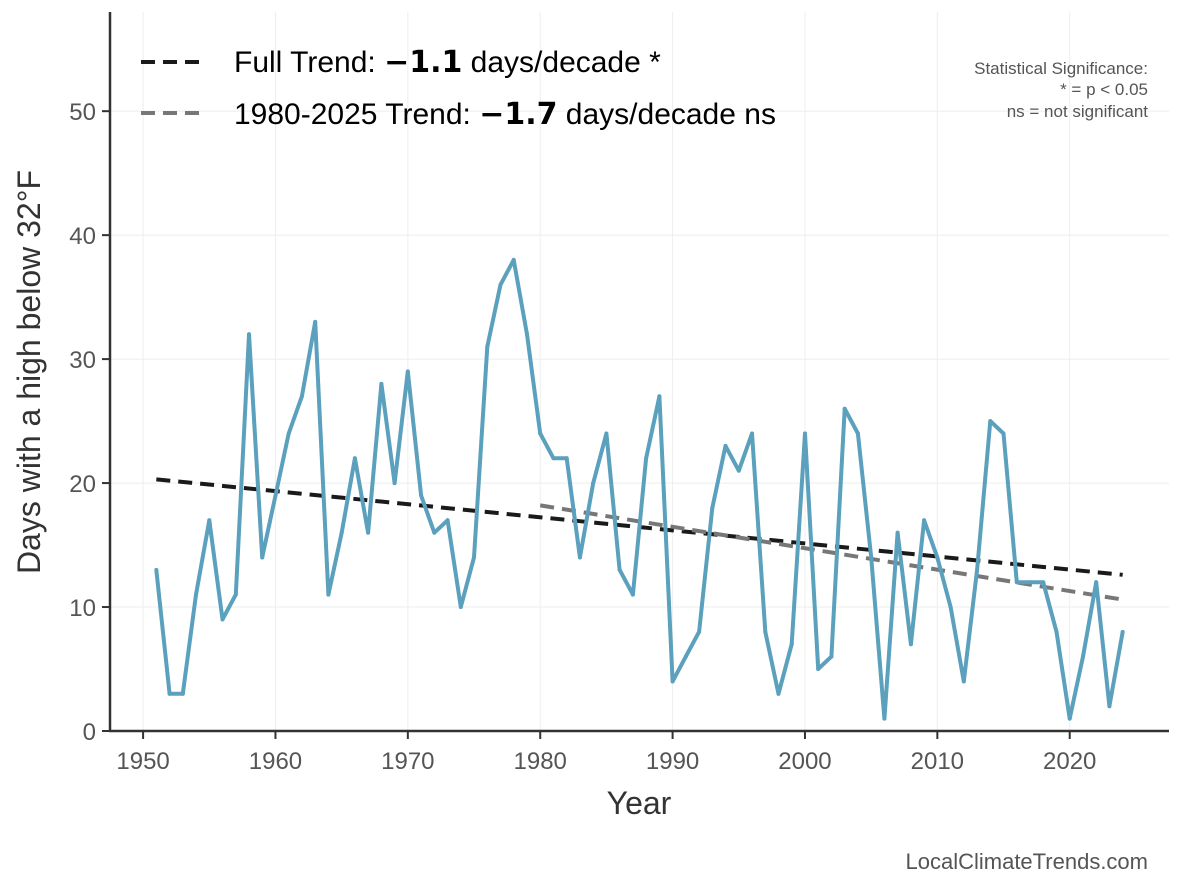  Describe the element at coordinates (82, 236) in the screenshot. I see `y-tick-label: 40` at that location.